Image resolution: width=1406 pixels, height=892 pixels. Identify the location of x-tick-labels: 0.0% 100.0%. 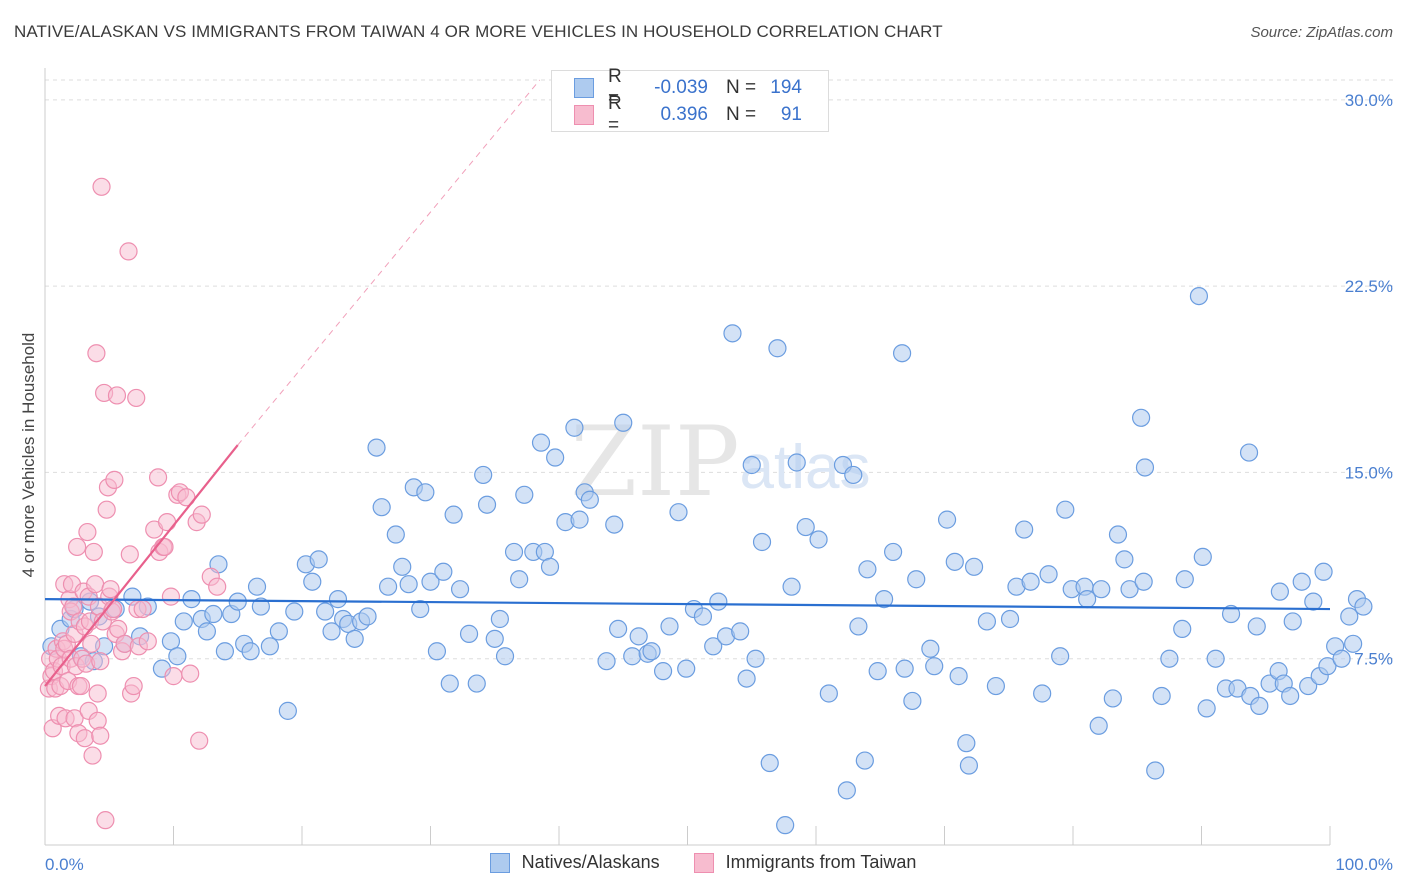
(719, 864).